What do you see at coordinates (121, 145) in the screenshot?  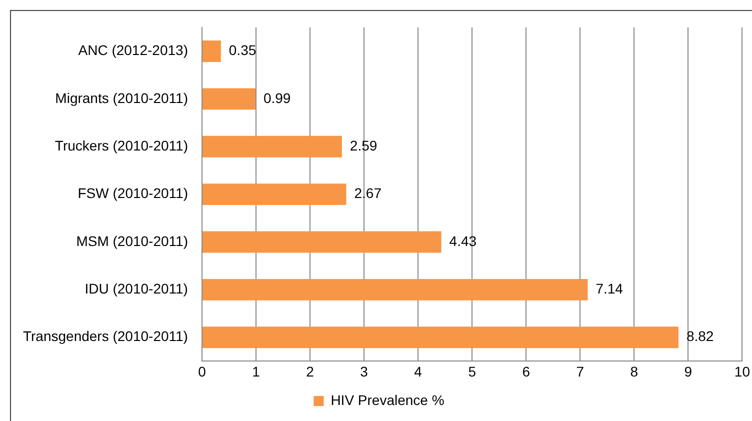 I see `y-tick-label: Truckers (2010-2011)` at bounding box center [121, 145].